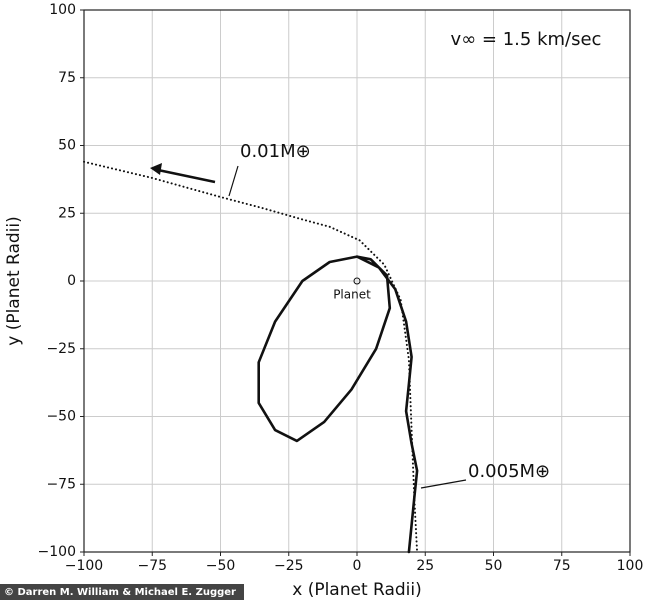 This screenshot has width=652, height=600. I want to click on planet-label: Planet, so click(352, 295).